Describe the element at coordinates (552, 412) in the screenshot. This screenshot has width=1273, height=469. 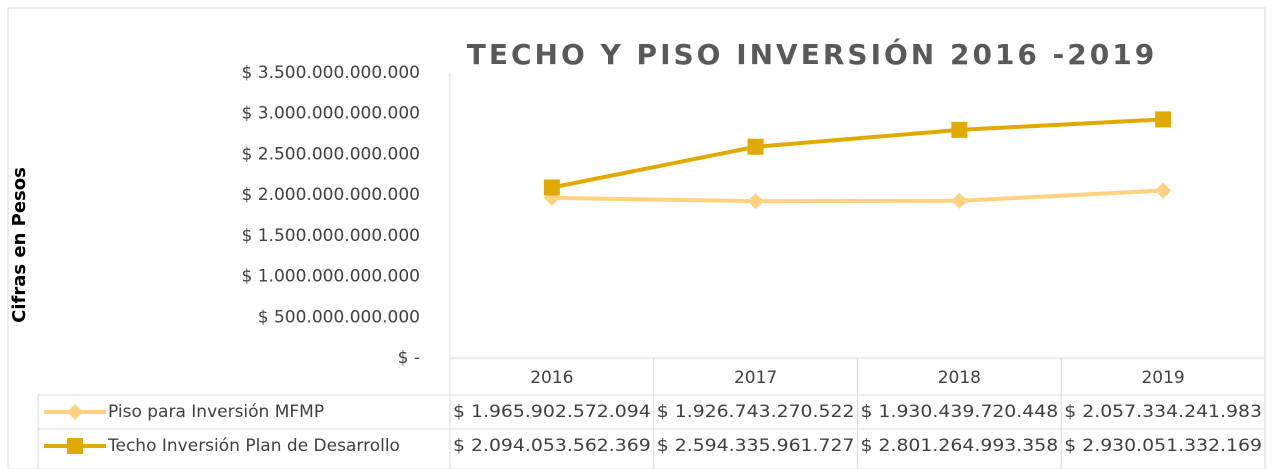
I see `data-label: $ 1.965.902.572.094` at that location.